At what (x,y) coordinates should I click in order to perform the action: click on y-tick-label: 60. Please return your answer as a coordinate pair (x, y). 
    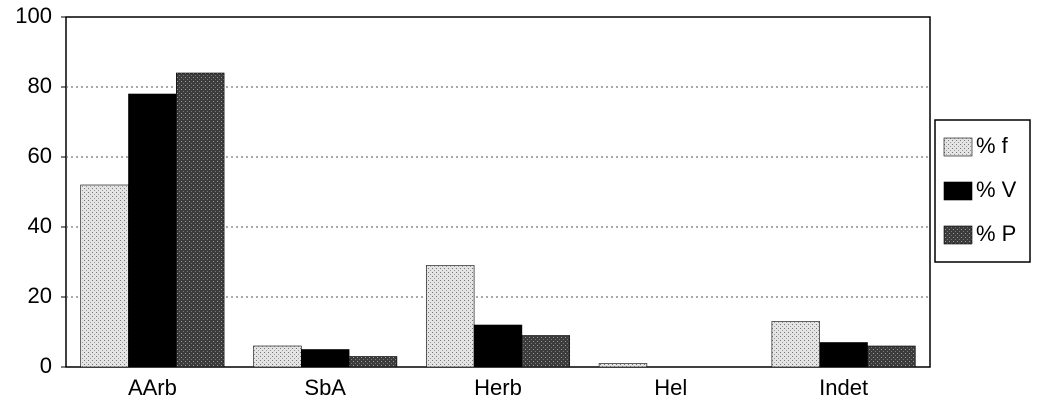
    Looking at the image, I should click on (40, 155).